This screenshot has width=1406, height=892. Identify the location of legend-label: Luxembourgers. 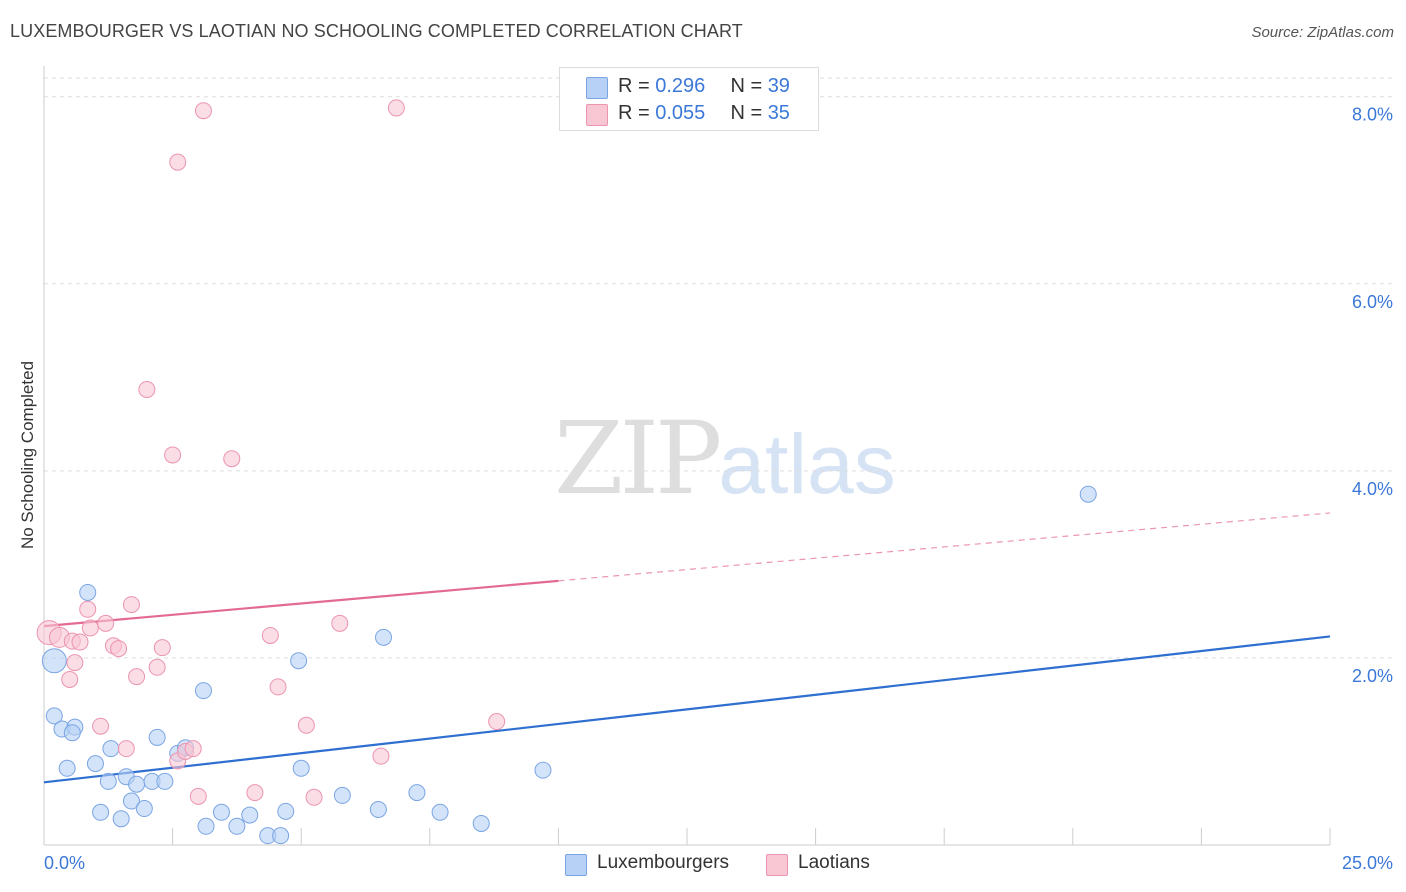
(663, 862).